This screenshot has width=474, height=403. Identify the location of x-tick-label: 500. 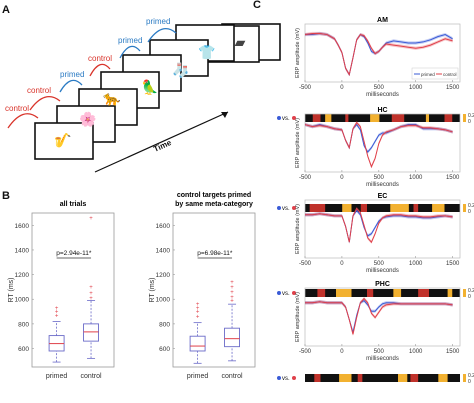
(379, 178).